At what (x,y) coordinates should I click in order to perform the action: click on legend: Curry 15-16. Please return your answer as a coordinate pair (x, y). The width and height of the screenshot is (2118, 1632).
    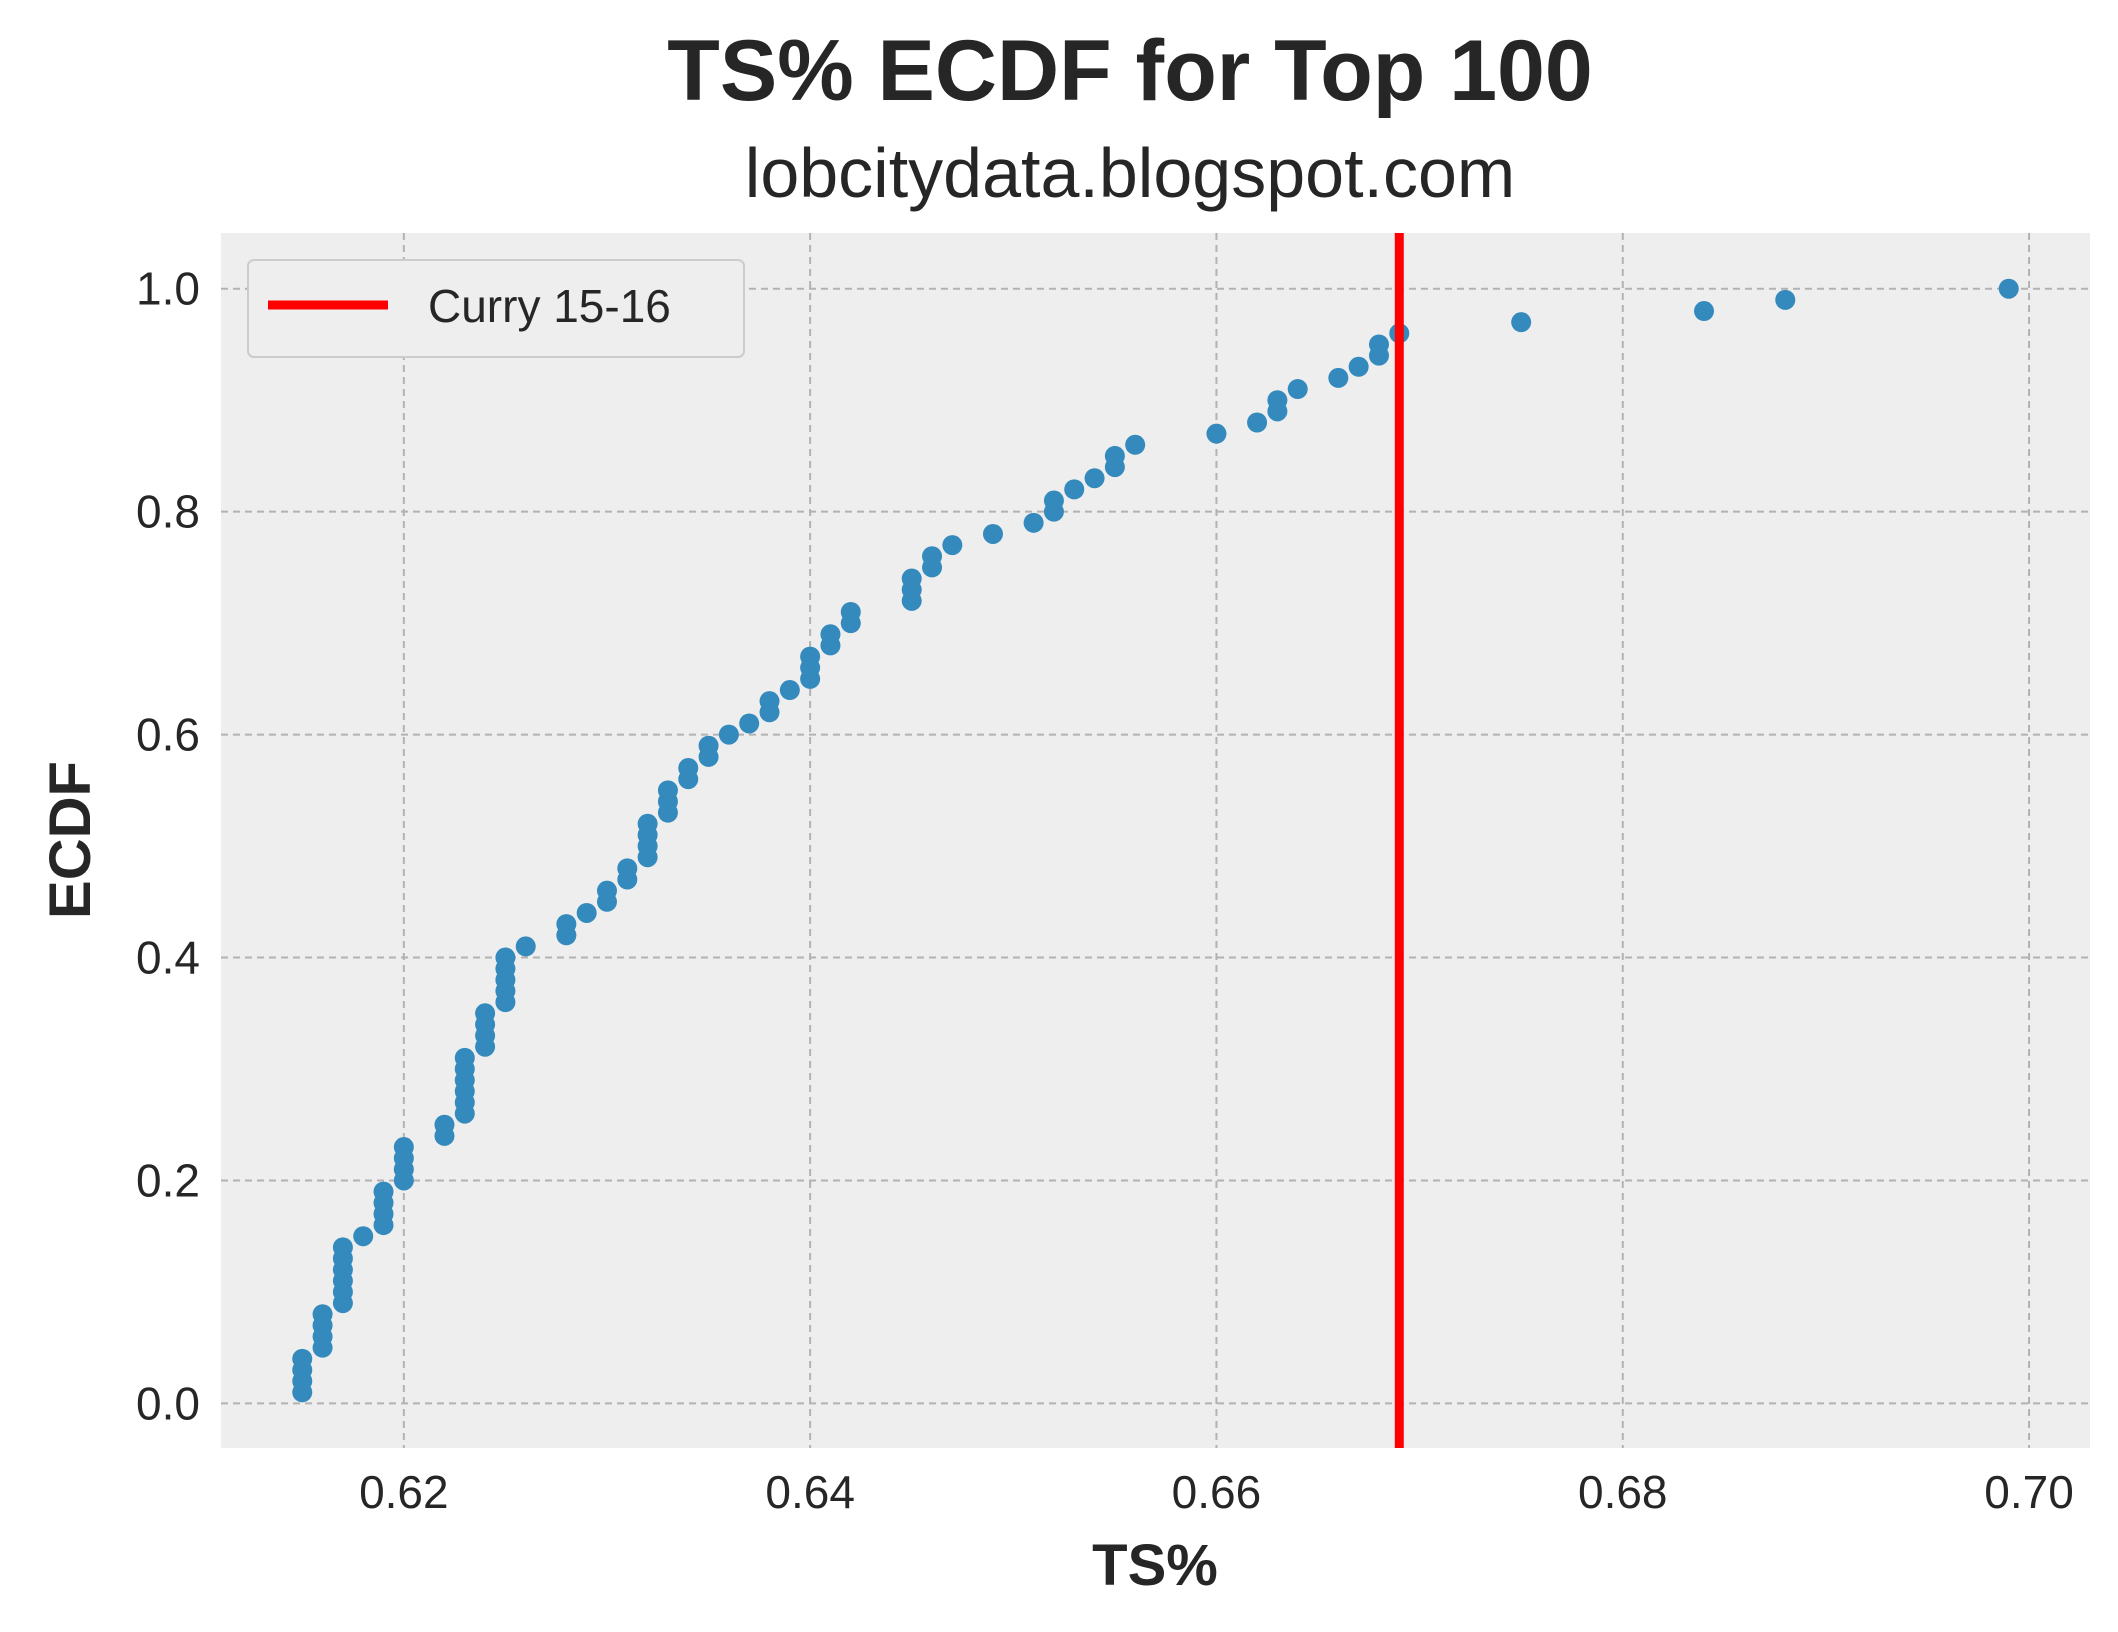
    Looking at the image, I should click on (496, 308).